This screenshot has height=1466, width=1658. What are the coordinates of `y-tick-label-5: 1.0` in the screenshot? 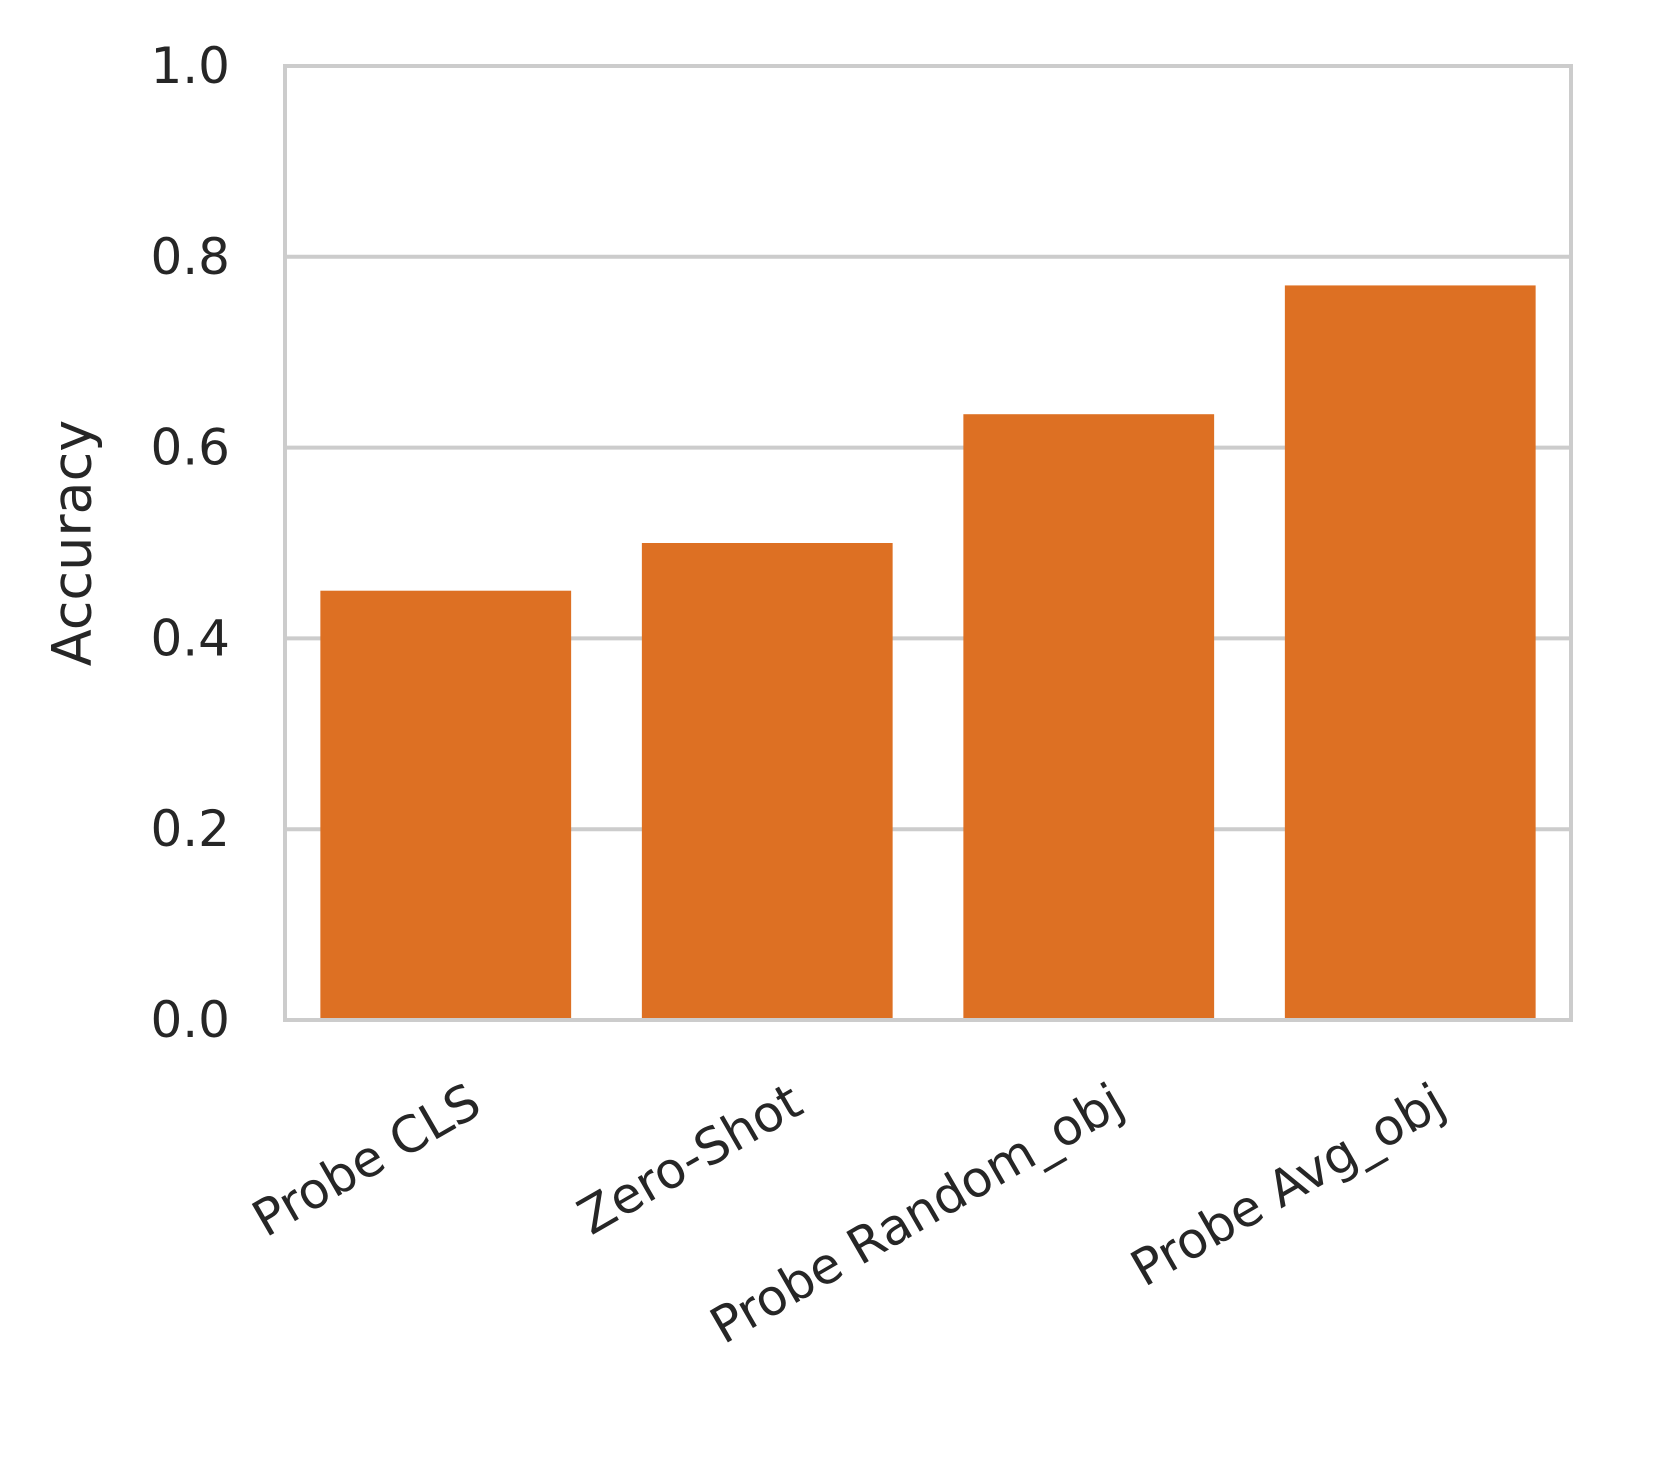 It's located at (190, 66).